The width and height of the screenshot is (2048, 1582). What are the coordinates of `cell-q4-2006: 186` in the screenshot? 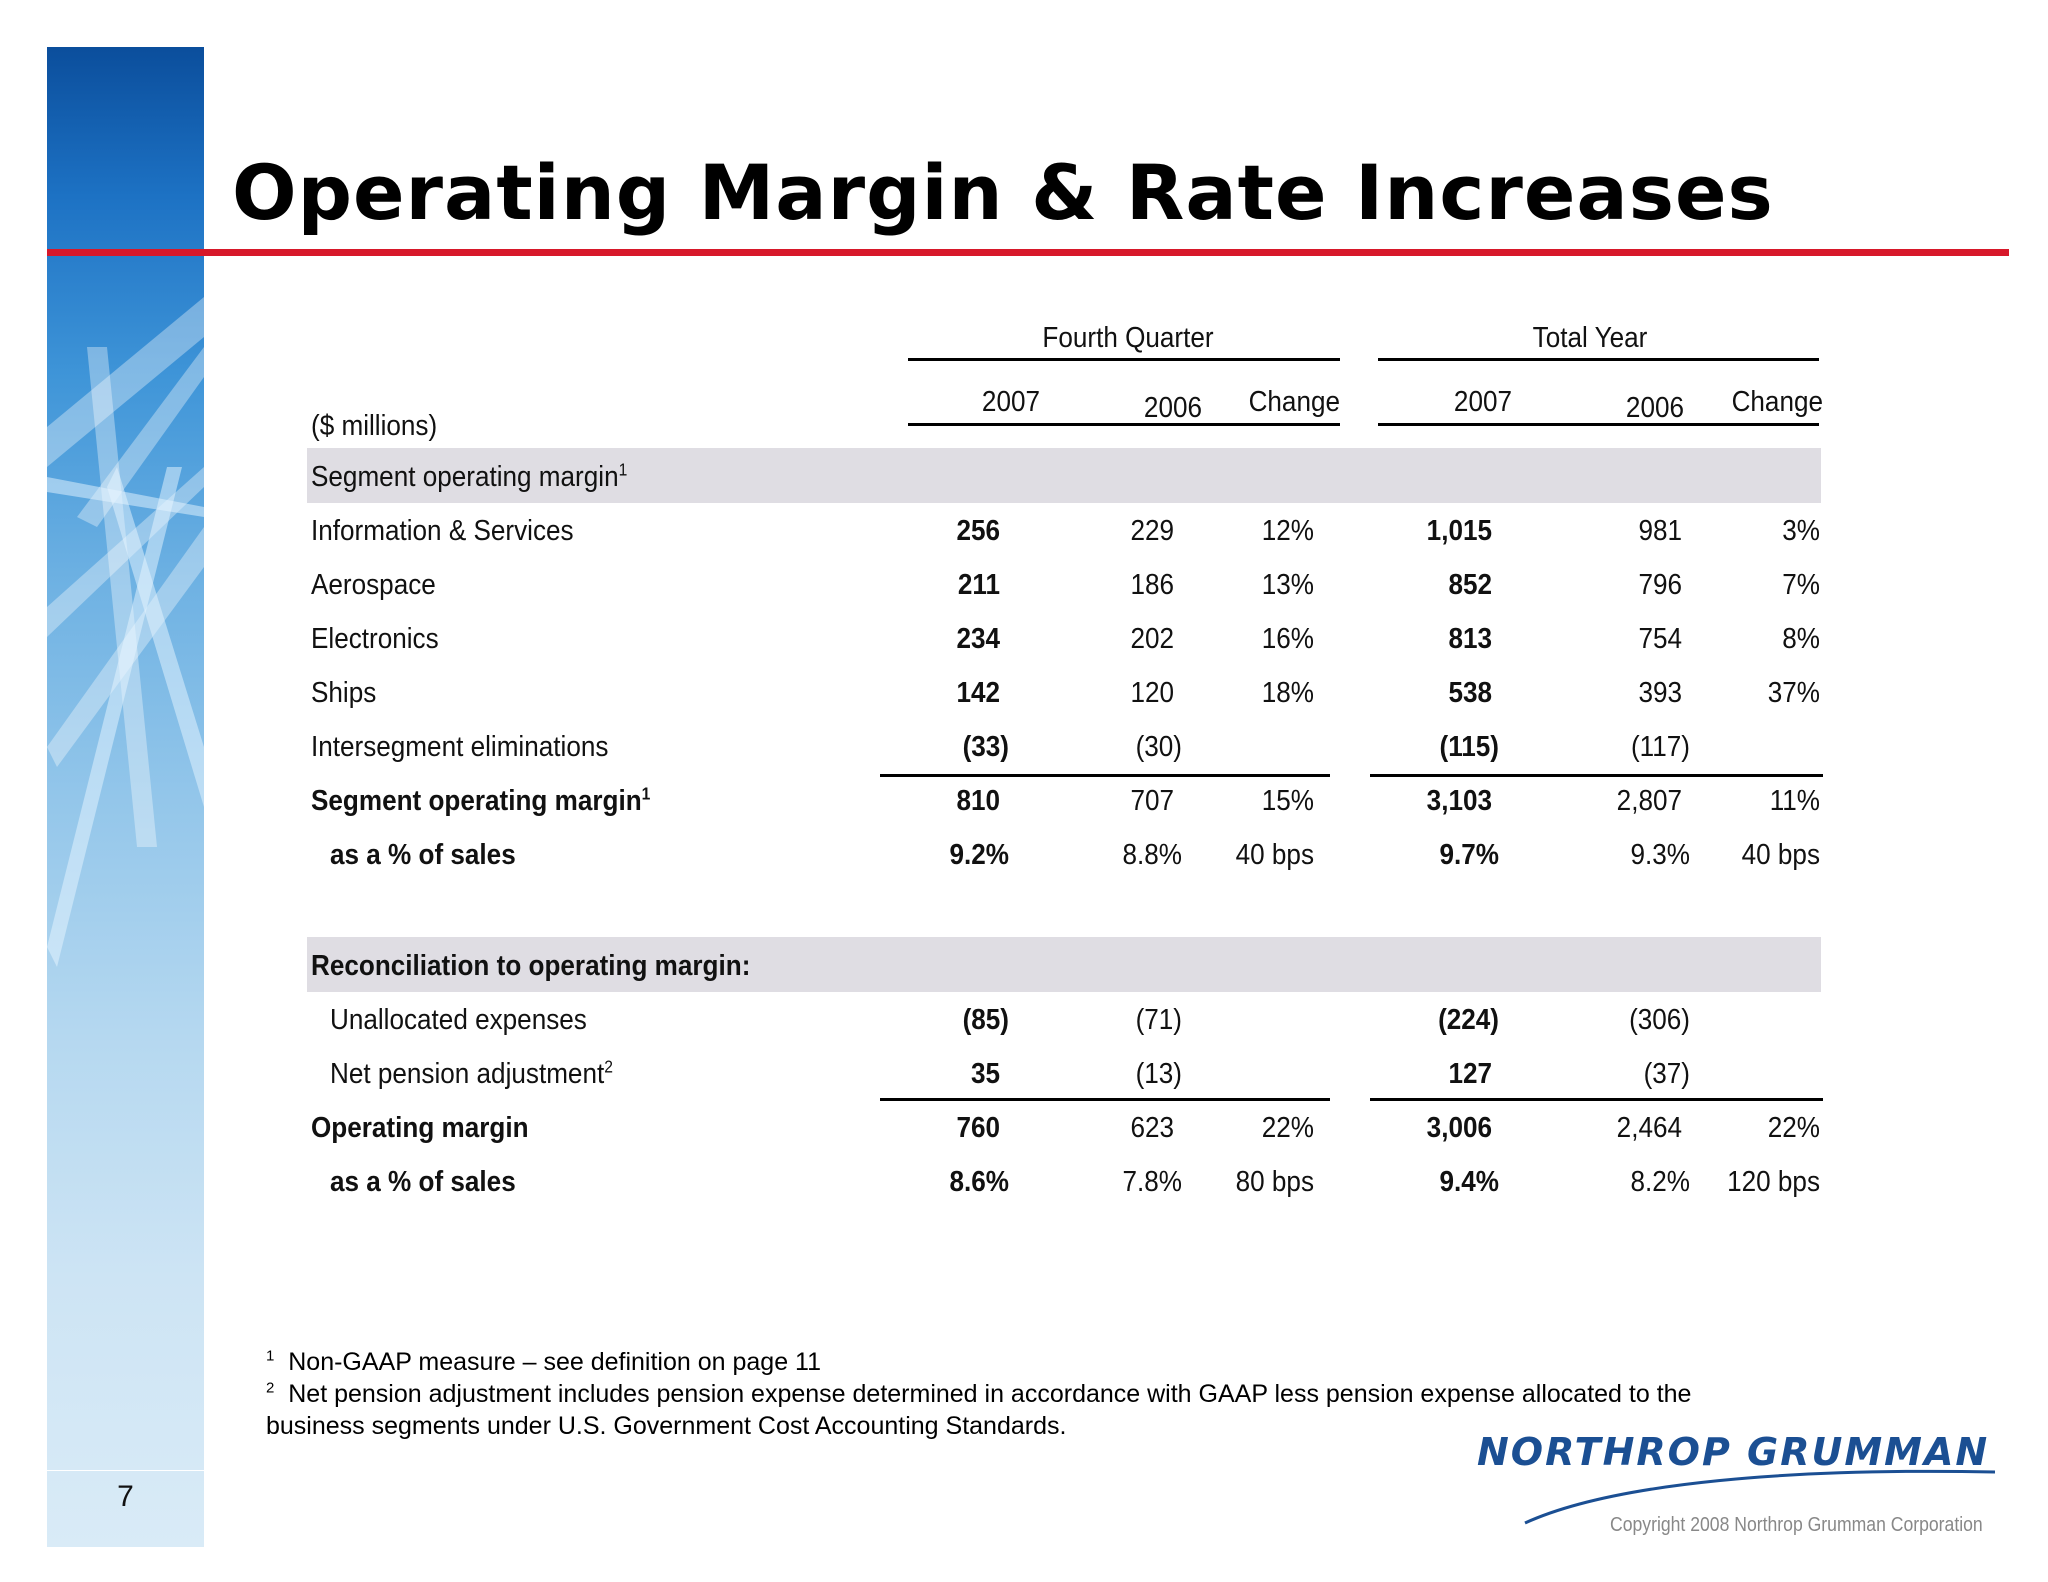 It's located at (1152, 585).